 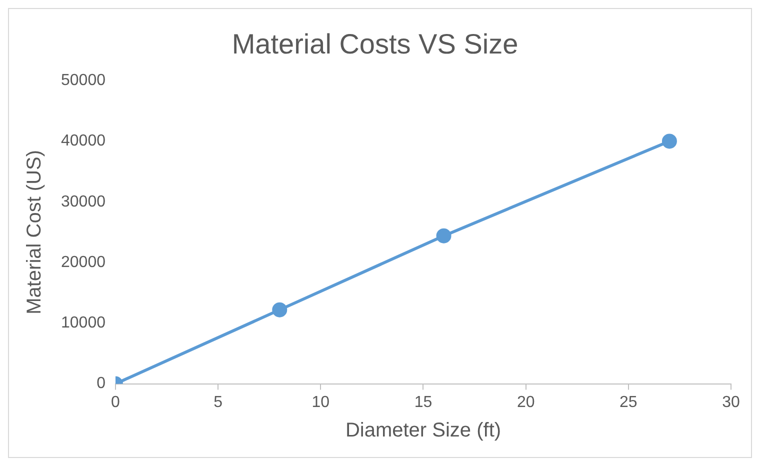 What do you see at coordinates (375, 44) in the screenshot?
I see `chart-title: Material Costs VS Size` at bounding box center [375, 44].